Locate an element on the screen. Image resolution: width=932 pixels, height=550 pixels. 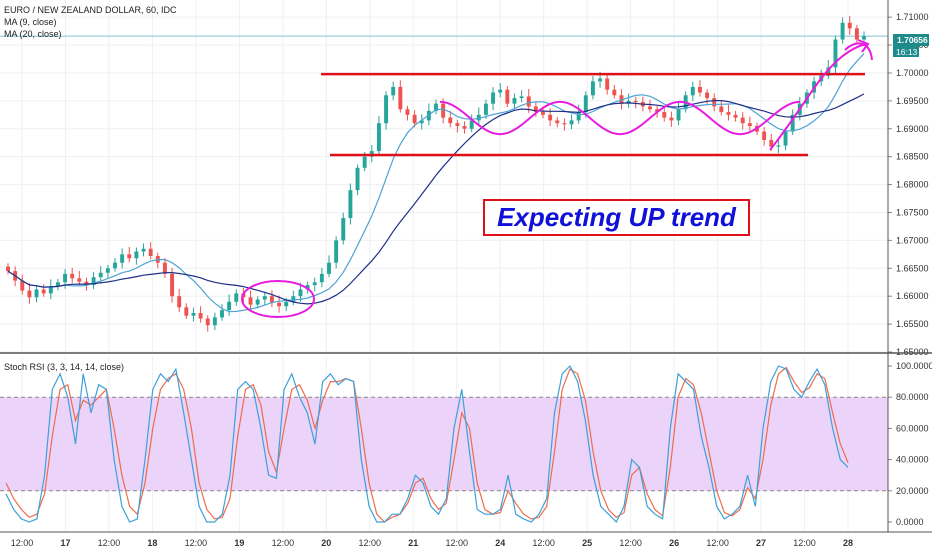
y-tick-label: 1.70000 is located at coordinates (912, 73).